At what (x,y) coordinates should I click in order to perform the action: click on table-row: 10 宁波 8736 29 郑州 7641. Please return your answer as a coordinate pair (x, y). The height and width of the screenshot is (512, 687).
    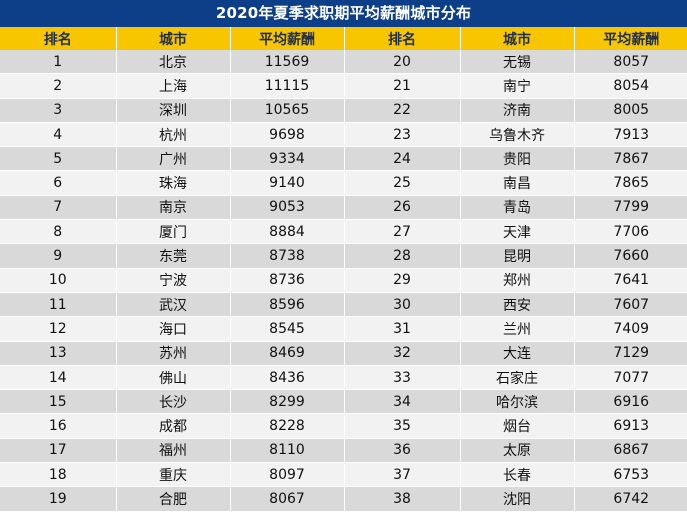
    Looking at the image, I should click on (343, 280).